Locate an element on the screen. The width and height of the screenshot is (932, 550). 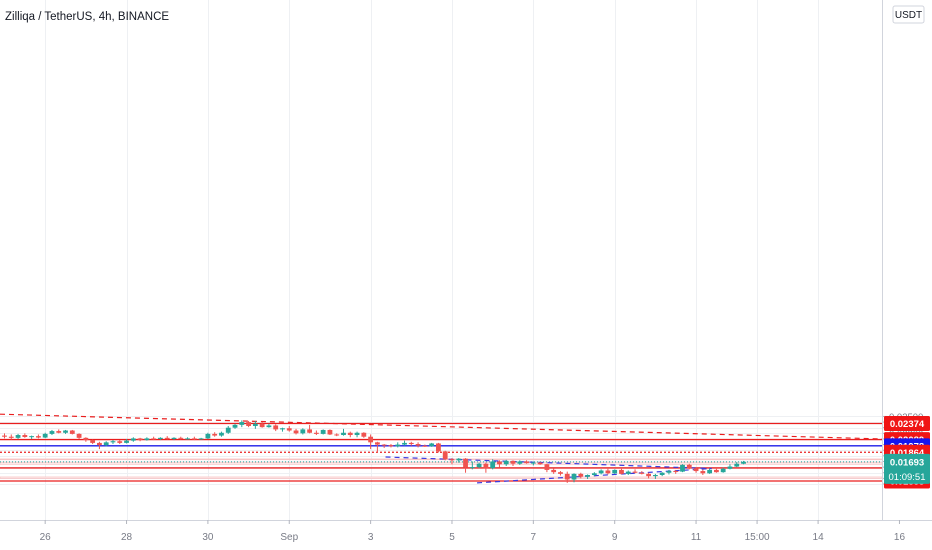
x-tick-label: 30 is located at coordinates (208, 537).